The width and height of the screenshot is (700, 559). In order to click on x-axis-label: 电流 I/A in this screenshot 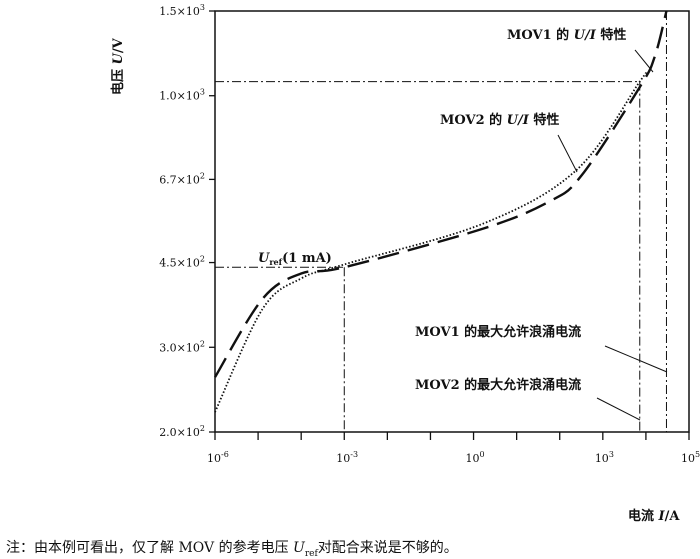, I will do `click(654, 516)`.